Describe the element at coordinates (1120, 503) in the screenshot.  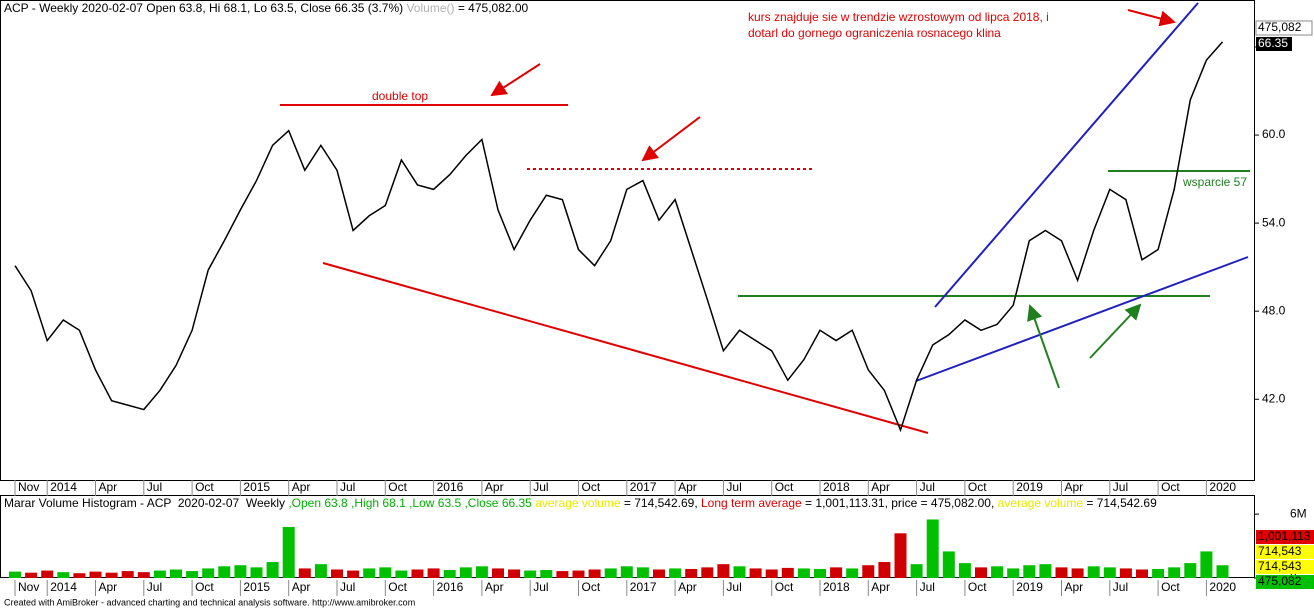
I see `title-part: = 714,542.69` at that location.